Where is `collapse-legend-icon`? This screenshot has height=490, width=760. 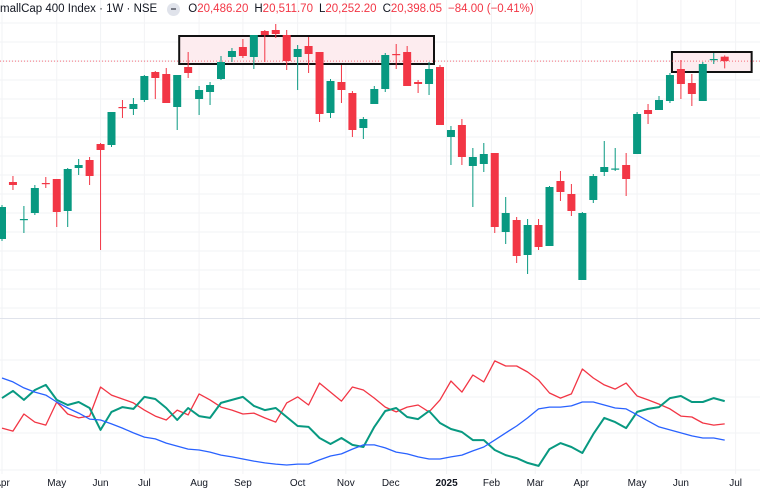 collapse-legend-icon is located at coordinates (174, 9).